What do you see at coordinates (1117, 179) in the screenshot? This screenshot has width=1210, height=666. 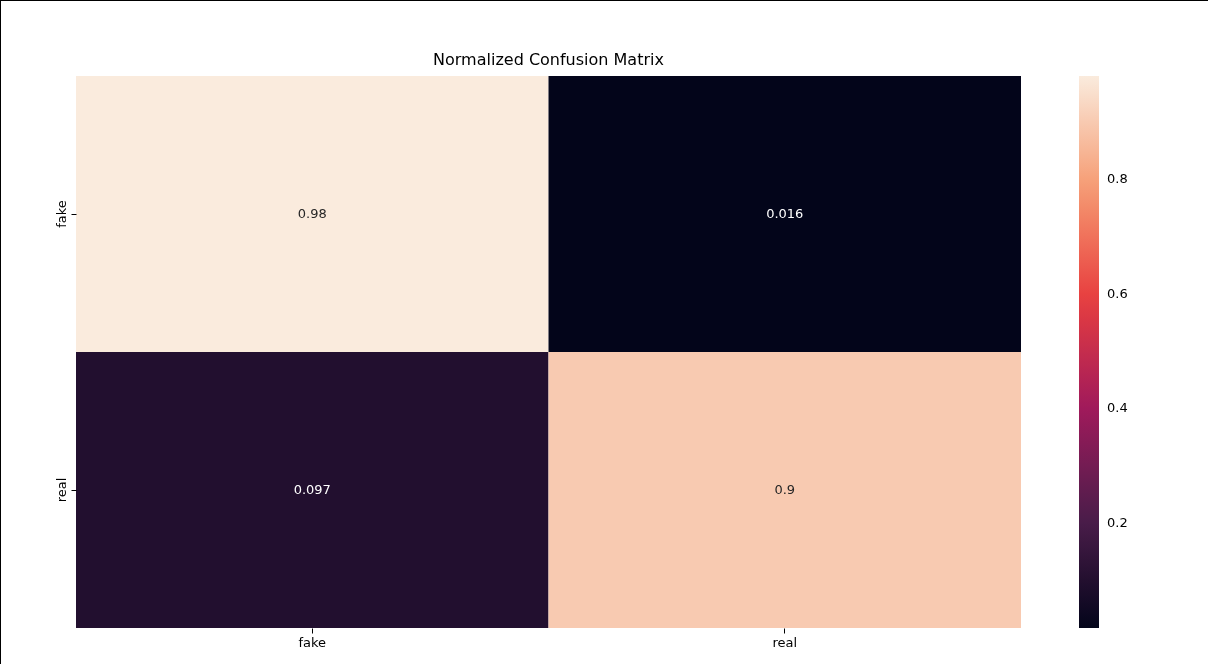 I see `color-bar-label: 0.8` at bounding box center [1117, 179].